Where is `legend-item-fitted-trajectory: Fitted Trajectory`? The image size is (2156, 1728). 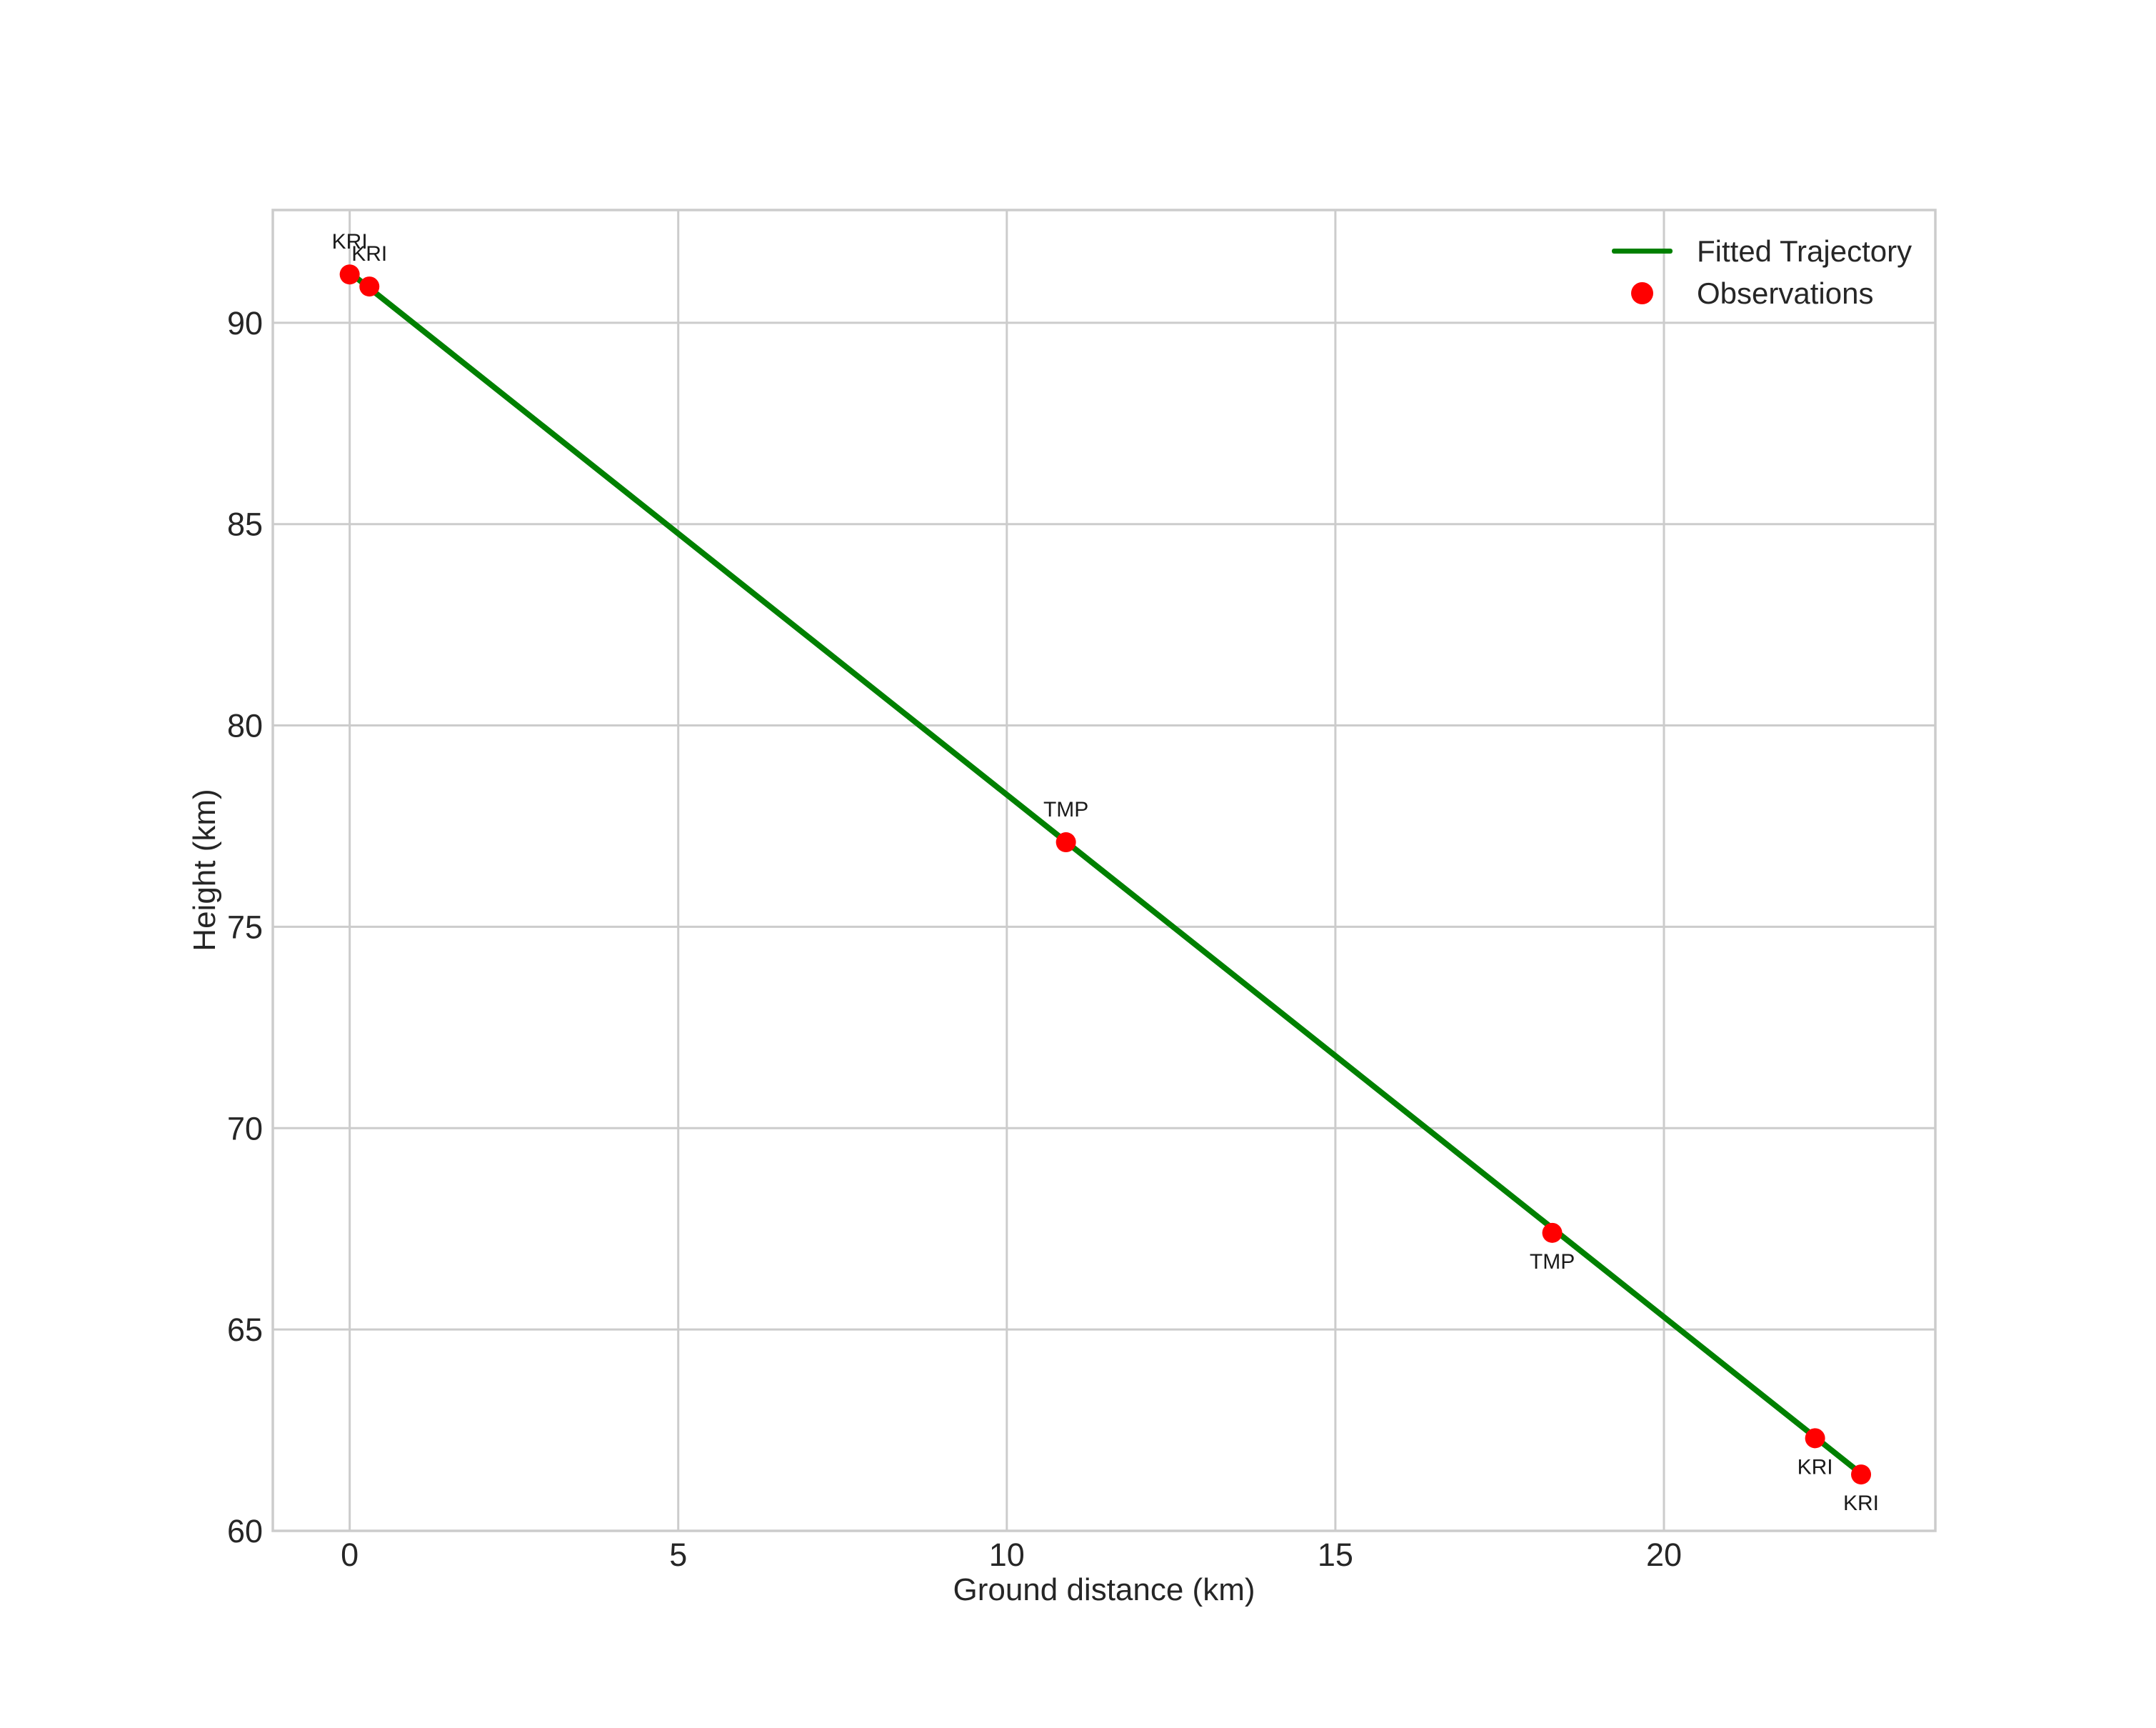
legend-item-fitted-trajectory: Fitted Trajectory is located at coordinates (1761, 251).